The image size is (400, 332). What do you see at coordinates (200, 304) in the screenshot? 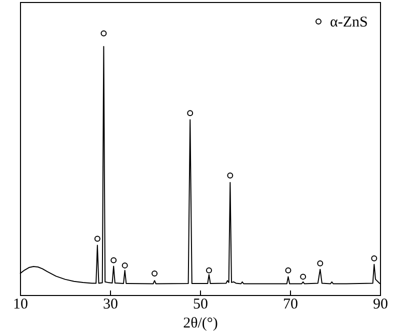
I see `x-tick-label: 50` at bounding box center [200, 304].